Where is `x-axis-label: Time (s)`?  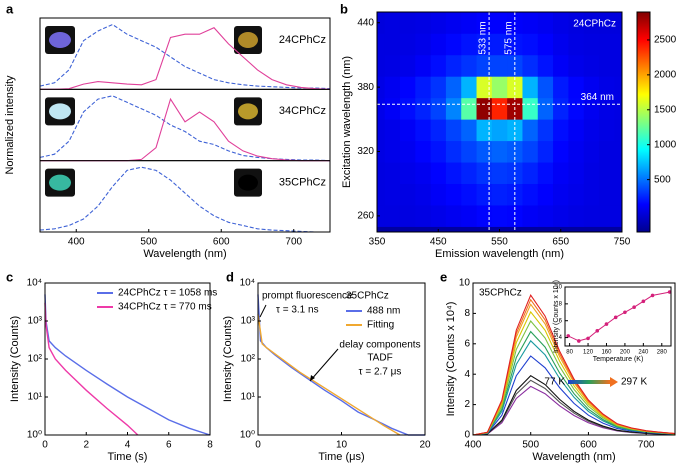 x-axis-label: Time (s) is located at coordinates (128, 457).